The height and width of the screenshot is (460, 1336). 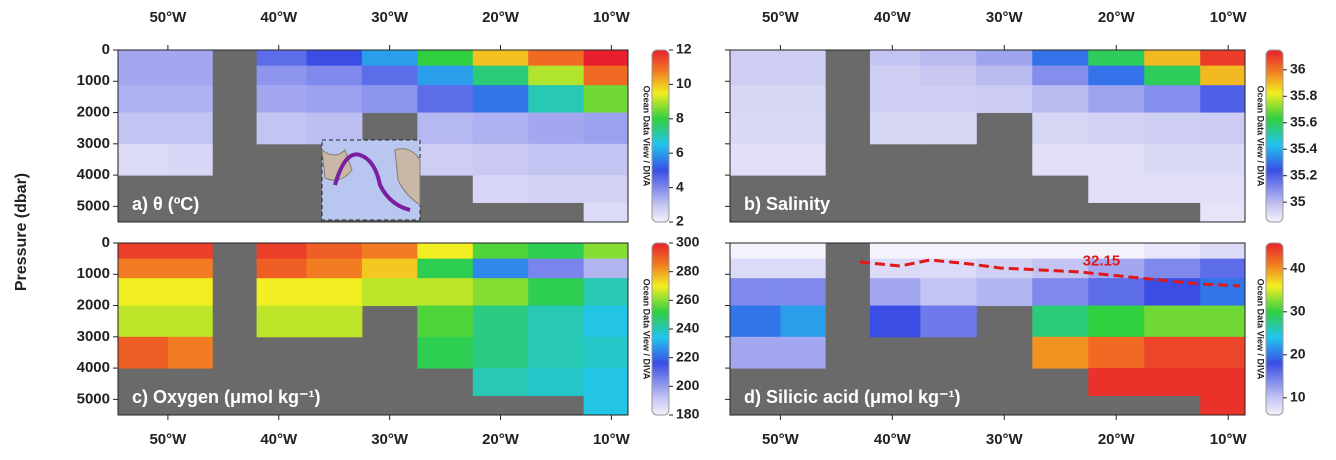 I want to click on colorbar-tick-label: 40, so click(x=1298, y=268).